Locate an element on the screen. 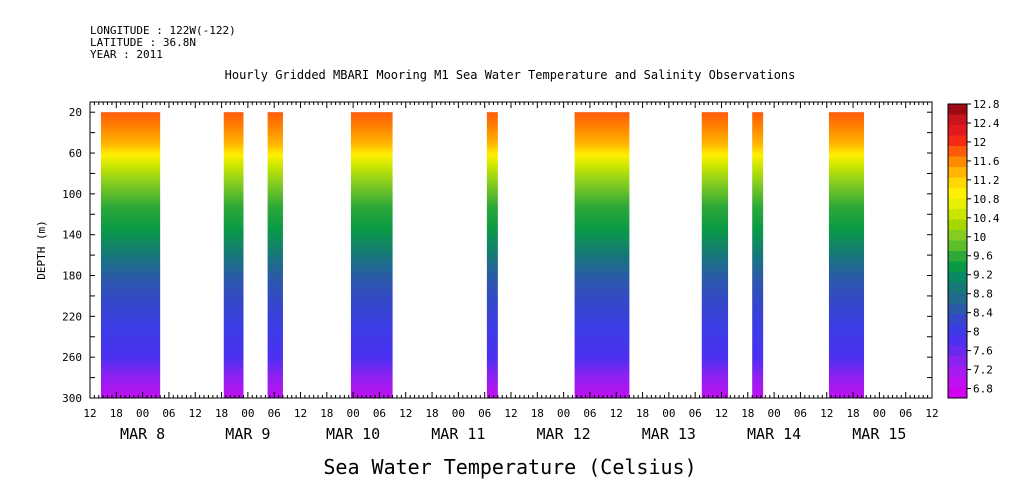 The width and height of the screenshot is (1009, 504). colorbar-label: 10.8 is located at coordinates (986, 199).